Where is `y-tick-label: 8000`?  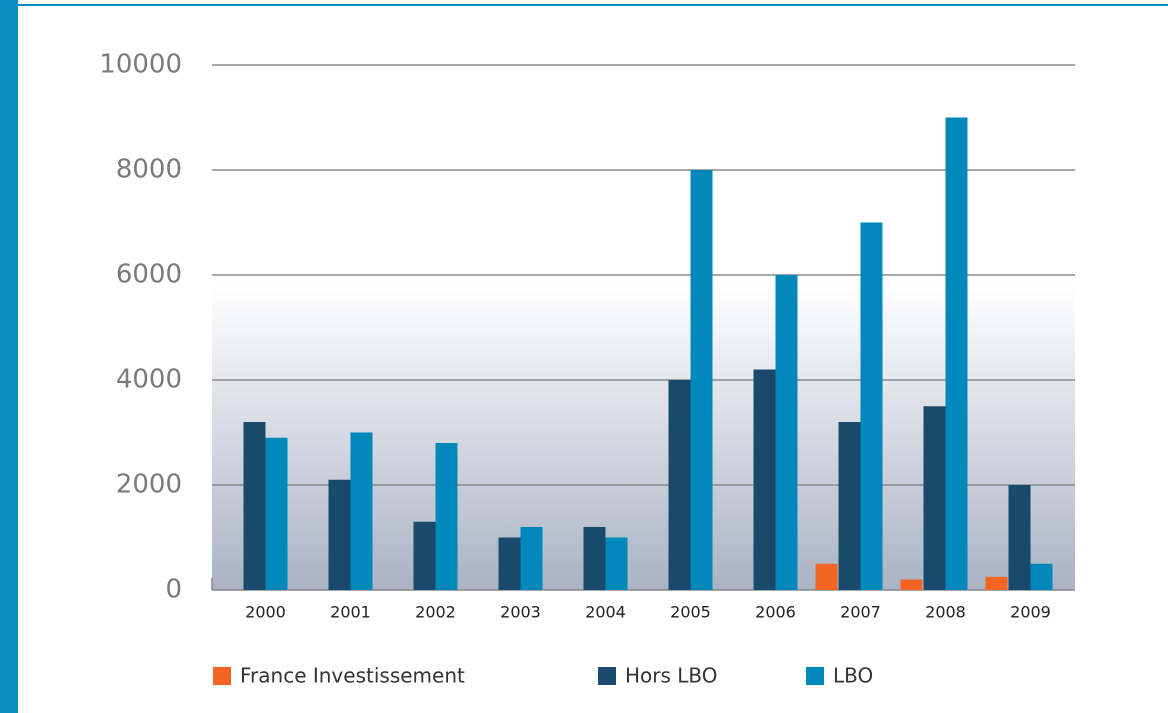 y-tick-label: 8000 is located at coordinates (149, 170).